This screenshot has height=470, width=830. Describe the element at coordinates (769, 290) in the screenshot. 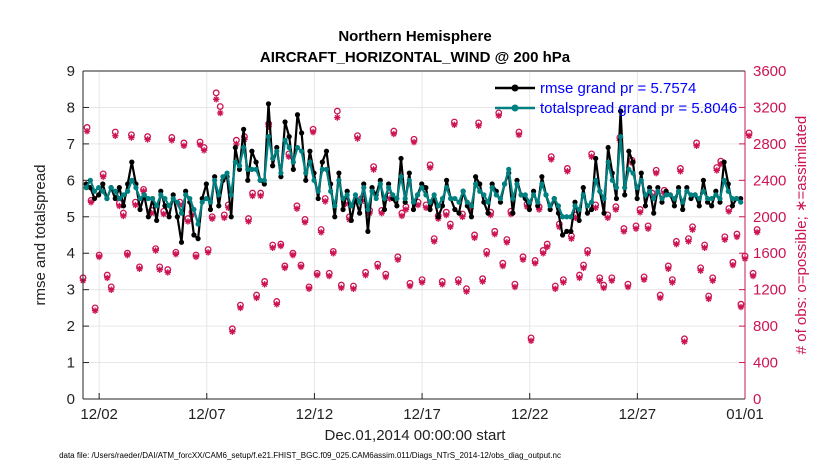

I see `y-tick-label-right: 1200` at that location.